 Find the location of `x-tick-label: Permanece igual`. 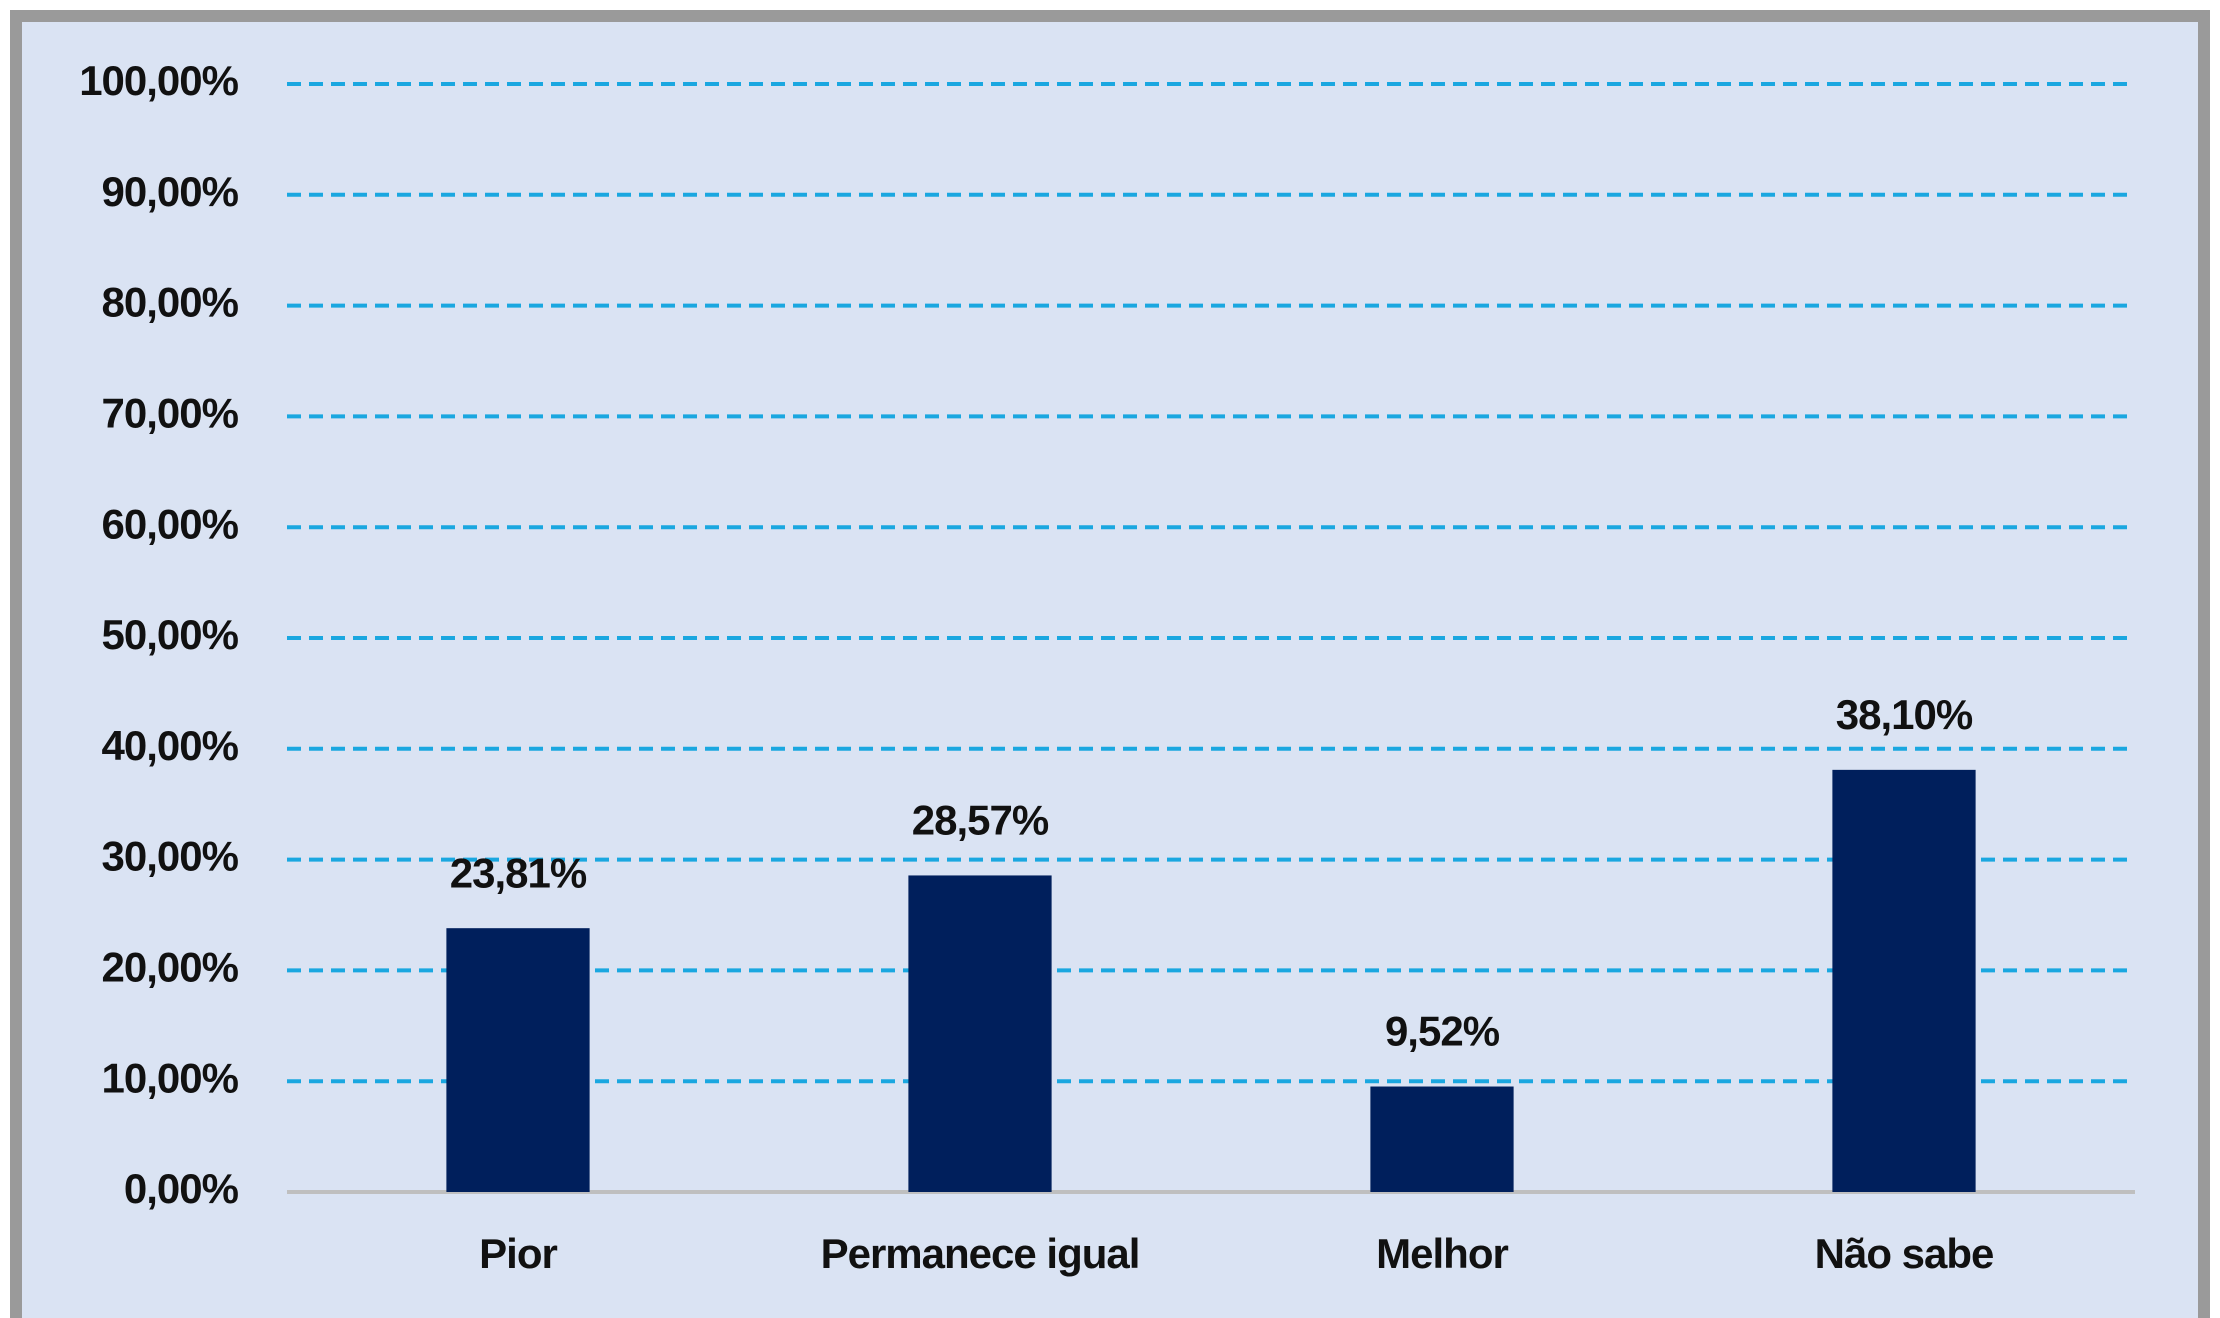

x-tick-label: Permanece igual is located at coordinates (980, 1253).